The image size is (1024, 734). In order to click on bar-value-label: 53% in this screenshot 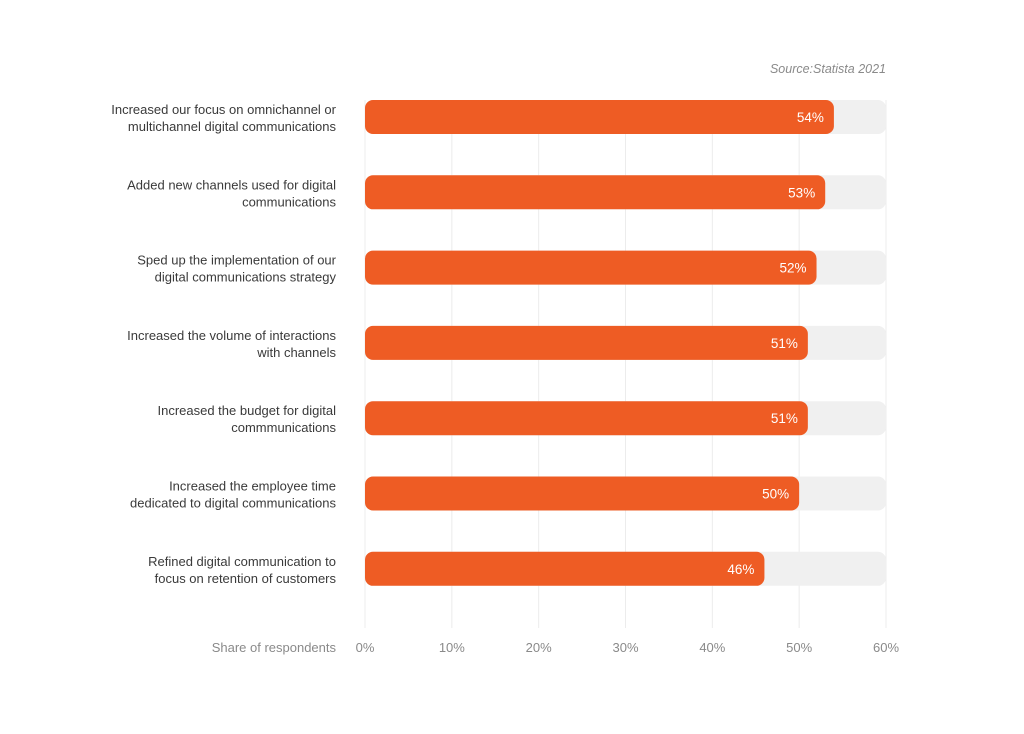, I will do `click(801, 192)`.